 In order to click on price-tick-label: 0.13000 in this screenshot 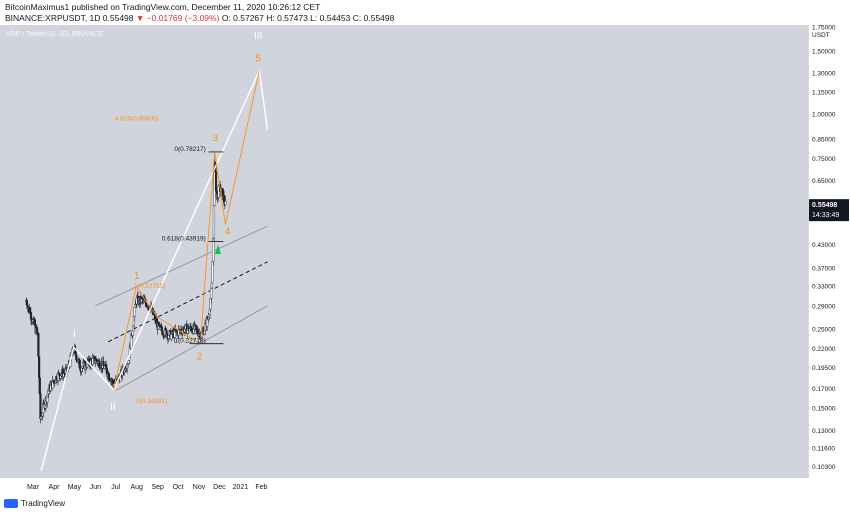, I will do `click(824, 431)`.